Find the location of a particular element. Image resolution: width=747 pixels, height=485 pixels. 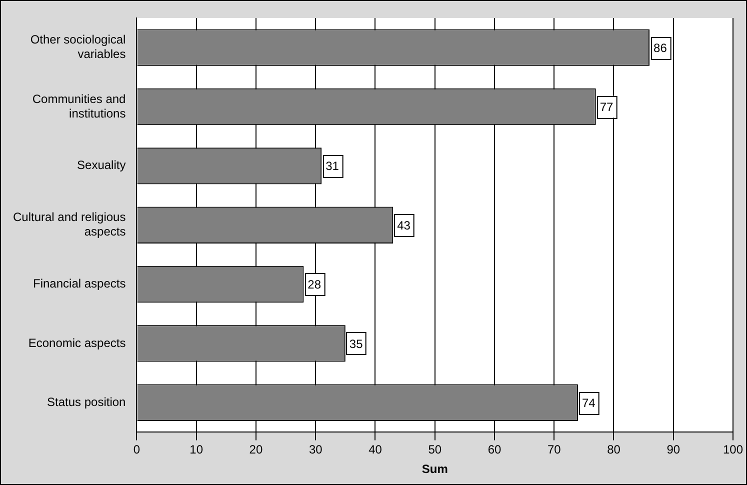

y-tick-label: Status position is located at coordinates (86, 401).